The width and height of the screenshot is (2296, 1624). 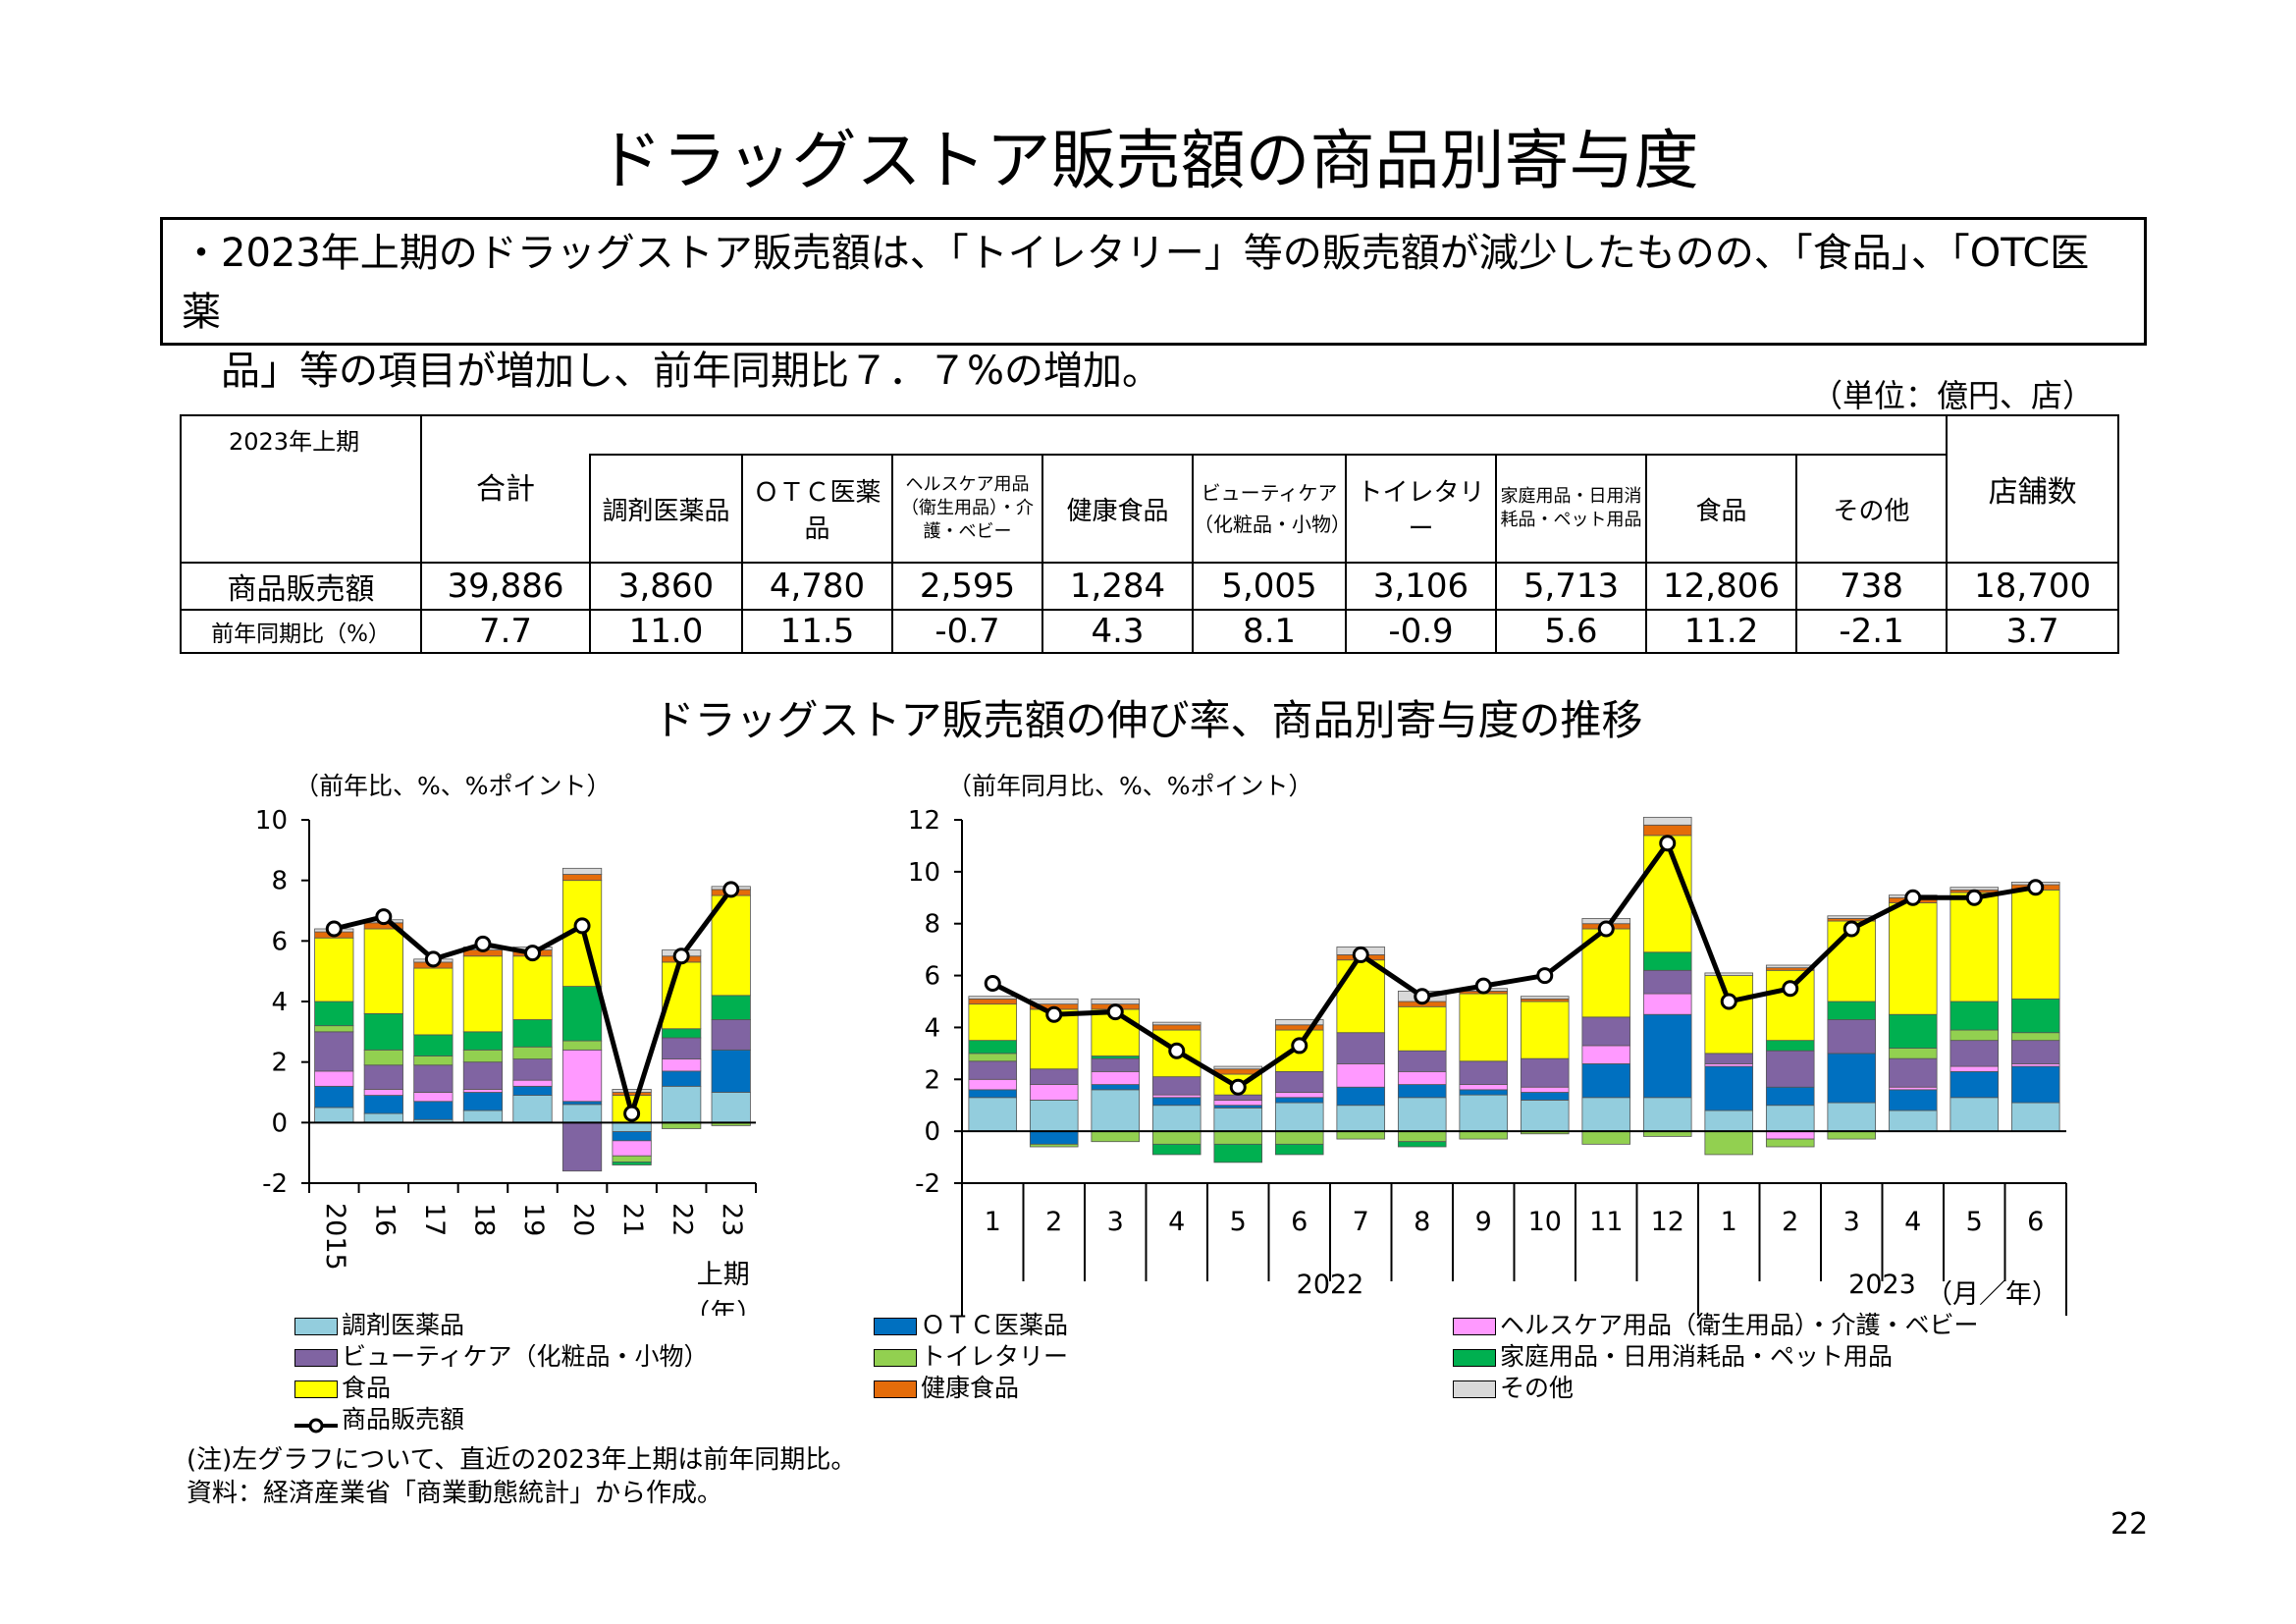 What do you see at coordinates (279, 1002) in the screenshot?
I see `y-tick-label: 4` at bounding box center [279, 1002].